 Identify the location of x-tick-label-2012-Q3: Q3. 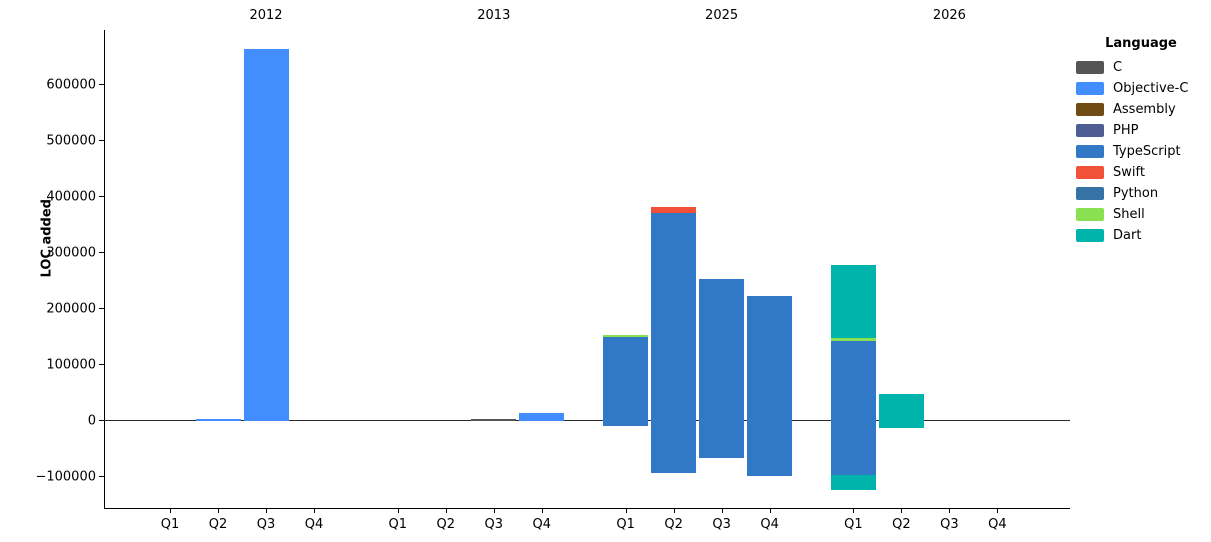
(266, 524).